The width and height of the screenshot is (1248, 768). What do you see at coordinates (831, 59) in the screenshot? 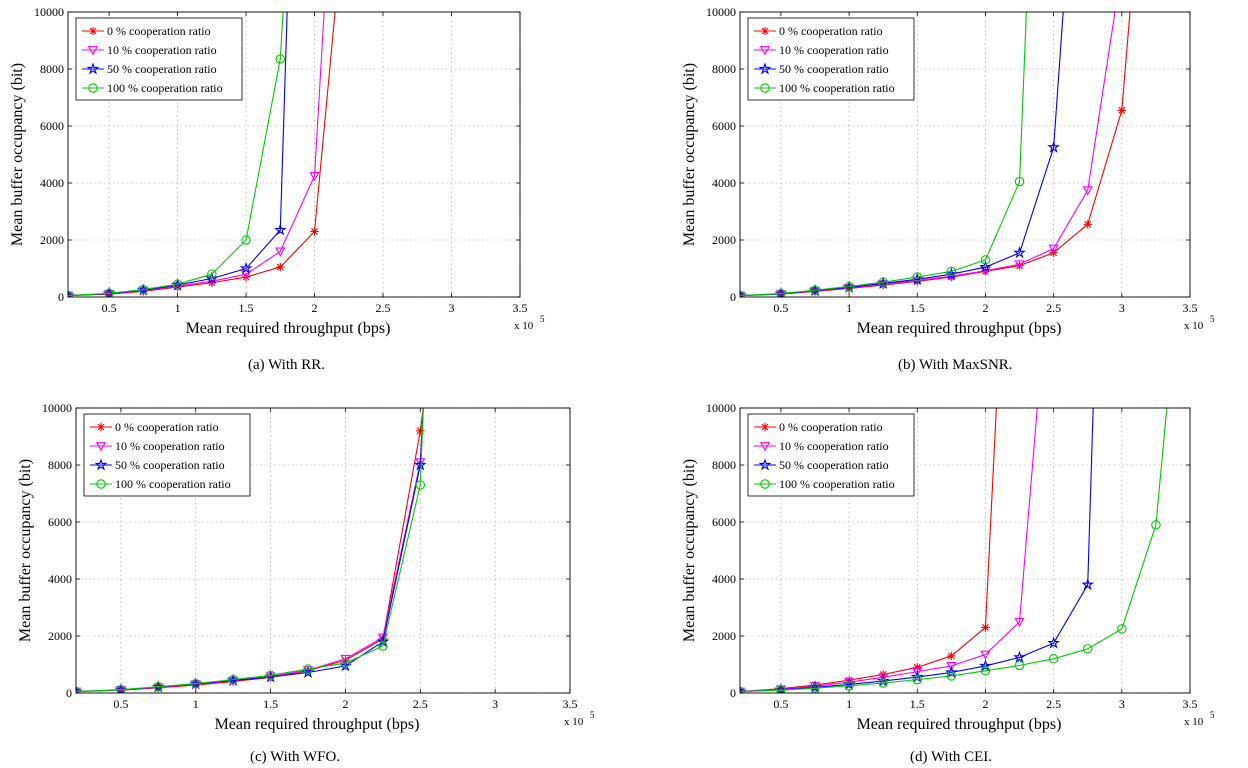
I see `legend-box` at bounding box center [831, 59].